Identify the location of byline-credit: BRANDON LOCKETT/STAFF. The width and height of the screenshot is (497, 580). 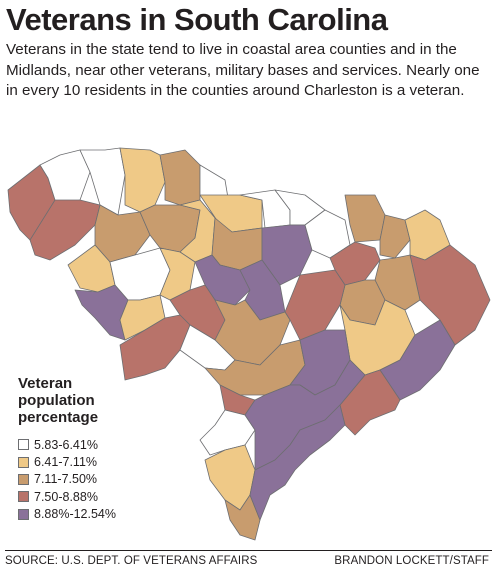
(411, 561).